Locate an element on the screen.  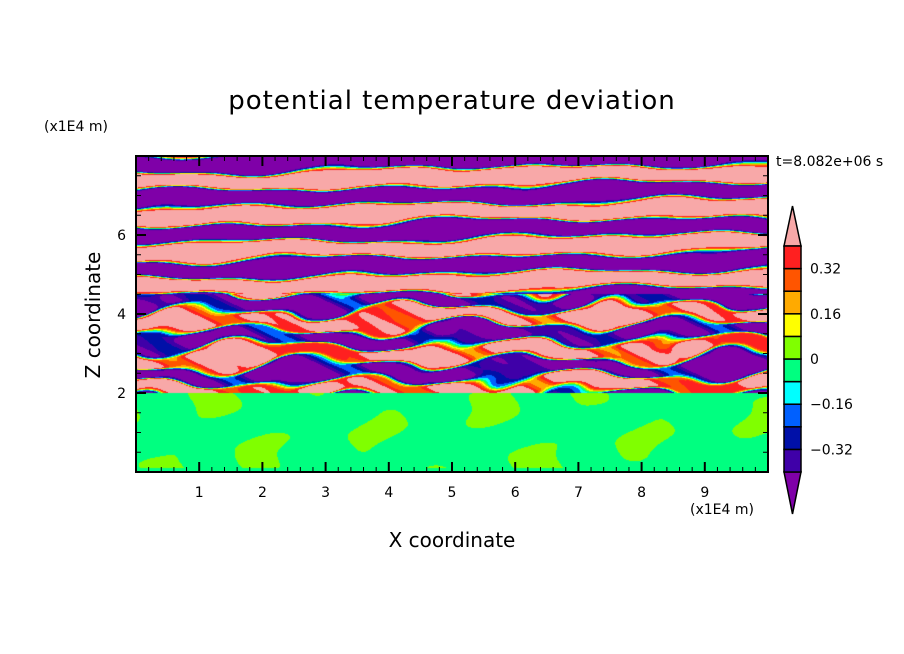
colorbar-tick-label: 0 is located at coordinates (814, 360).